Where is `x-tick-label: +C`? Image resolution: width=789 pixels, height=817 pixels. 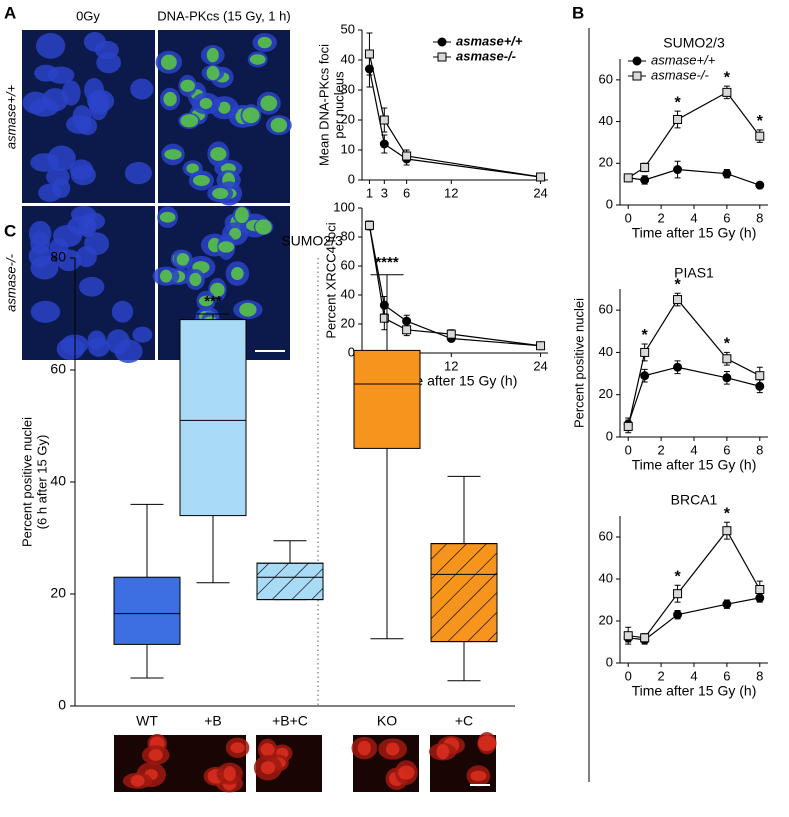
x-tick-label: +C is located at coordinates (464, 721).